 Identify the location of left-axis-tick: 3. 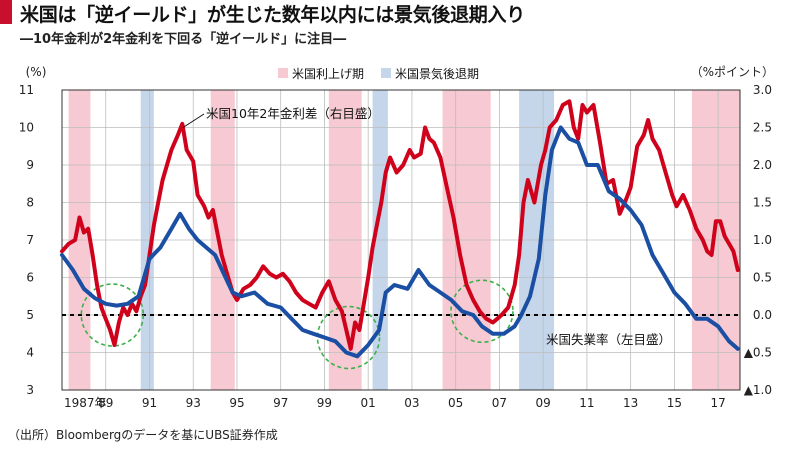
(30, 390).